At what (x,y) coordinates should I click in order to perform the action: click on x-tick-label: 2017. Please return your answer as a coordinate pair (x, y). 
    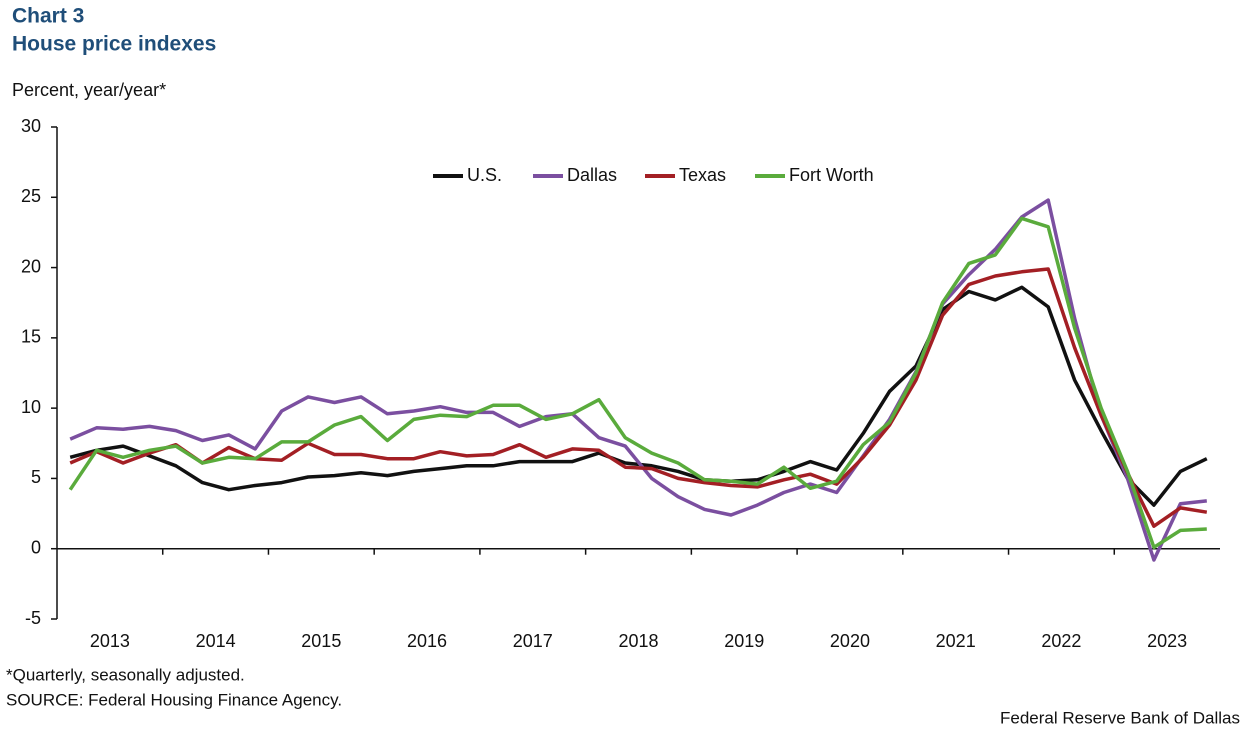
    Looking at the image, I should click on (533, 641).